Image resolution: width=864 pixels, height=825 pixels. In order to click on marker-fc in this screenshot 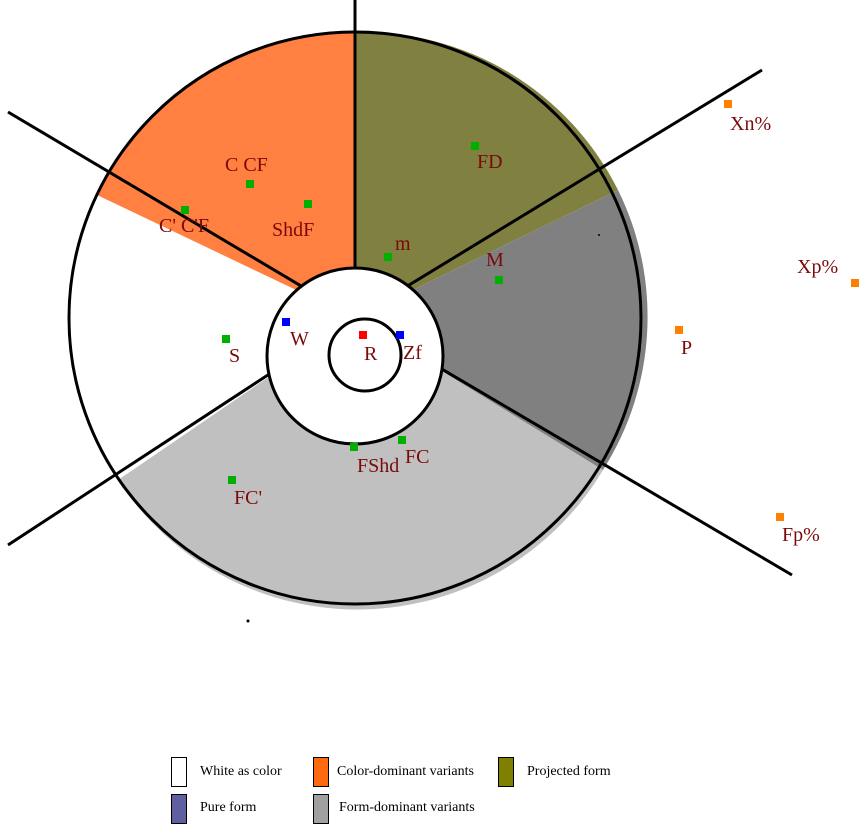, I will do `click(402, 440)`.